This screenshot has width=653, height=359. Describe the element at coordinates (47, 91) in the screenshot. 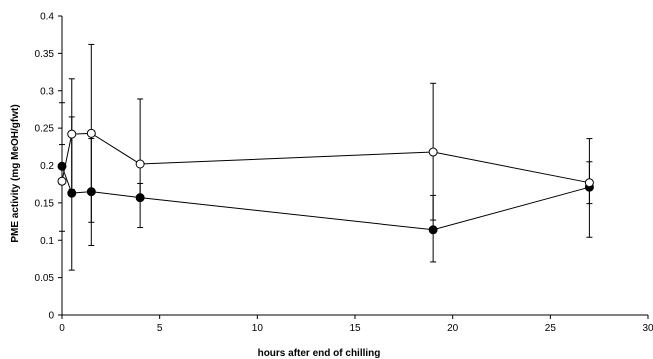

I see `y-tick-label: 0.3` at that location.